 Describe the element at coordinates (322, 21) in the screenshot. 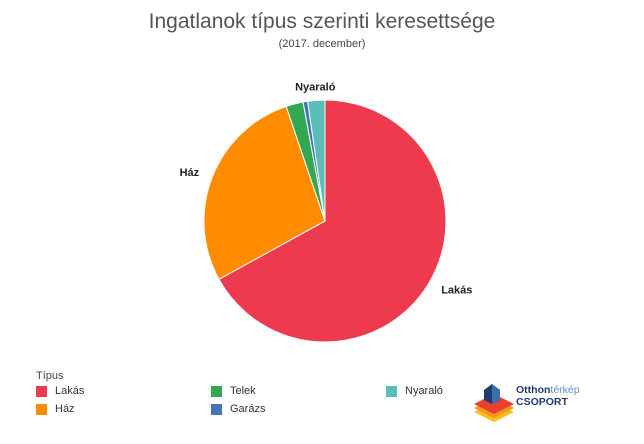

I see `chart-title: Ingatlanok típus szerinti keresettsége` at that location.